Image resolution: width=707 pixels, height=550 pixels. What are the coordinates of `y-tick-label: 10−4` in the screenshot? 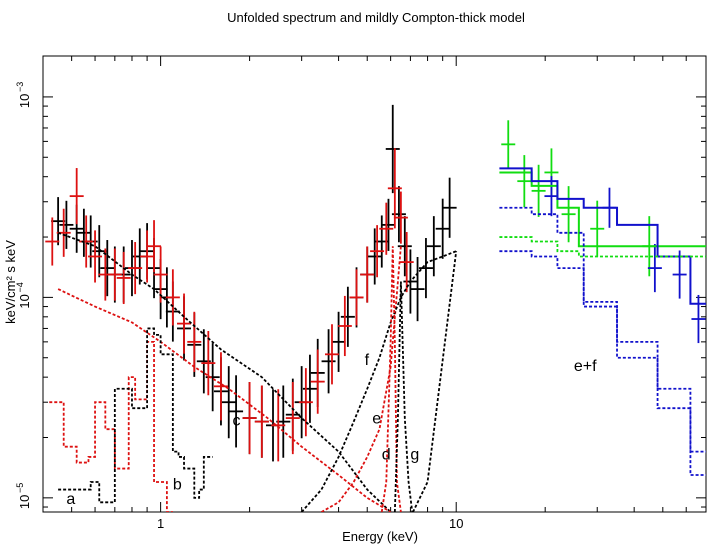 It's located at (23, 295).